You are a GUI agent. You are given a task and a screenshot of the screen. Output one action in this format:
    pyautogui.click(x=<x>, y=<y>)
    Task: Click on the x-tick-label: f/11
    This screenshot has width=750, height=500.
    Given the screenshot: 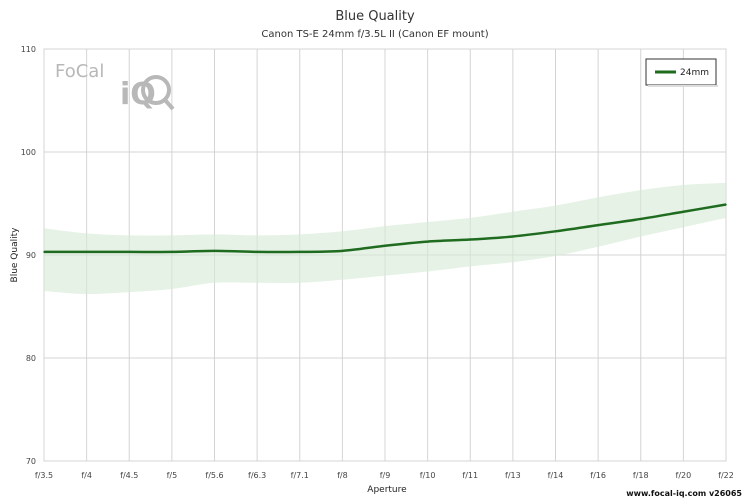 What is the action you would take?
    pyautogui.click(x=470, y=475)
    